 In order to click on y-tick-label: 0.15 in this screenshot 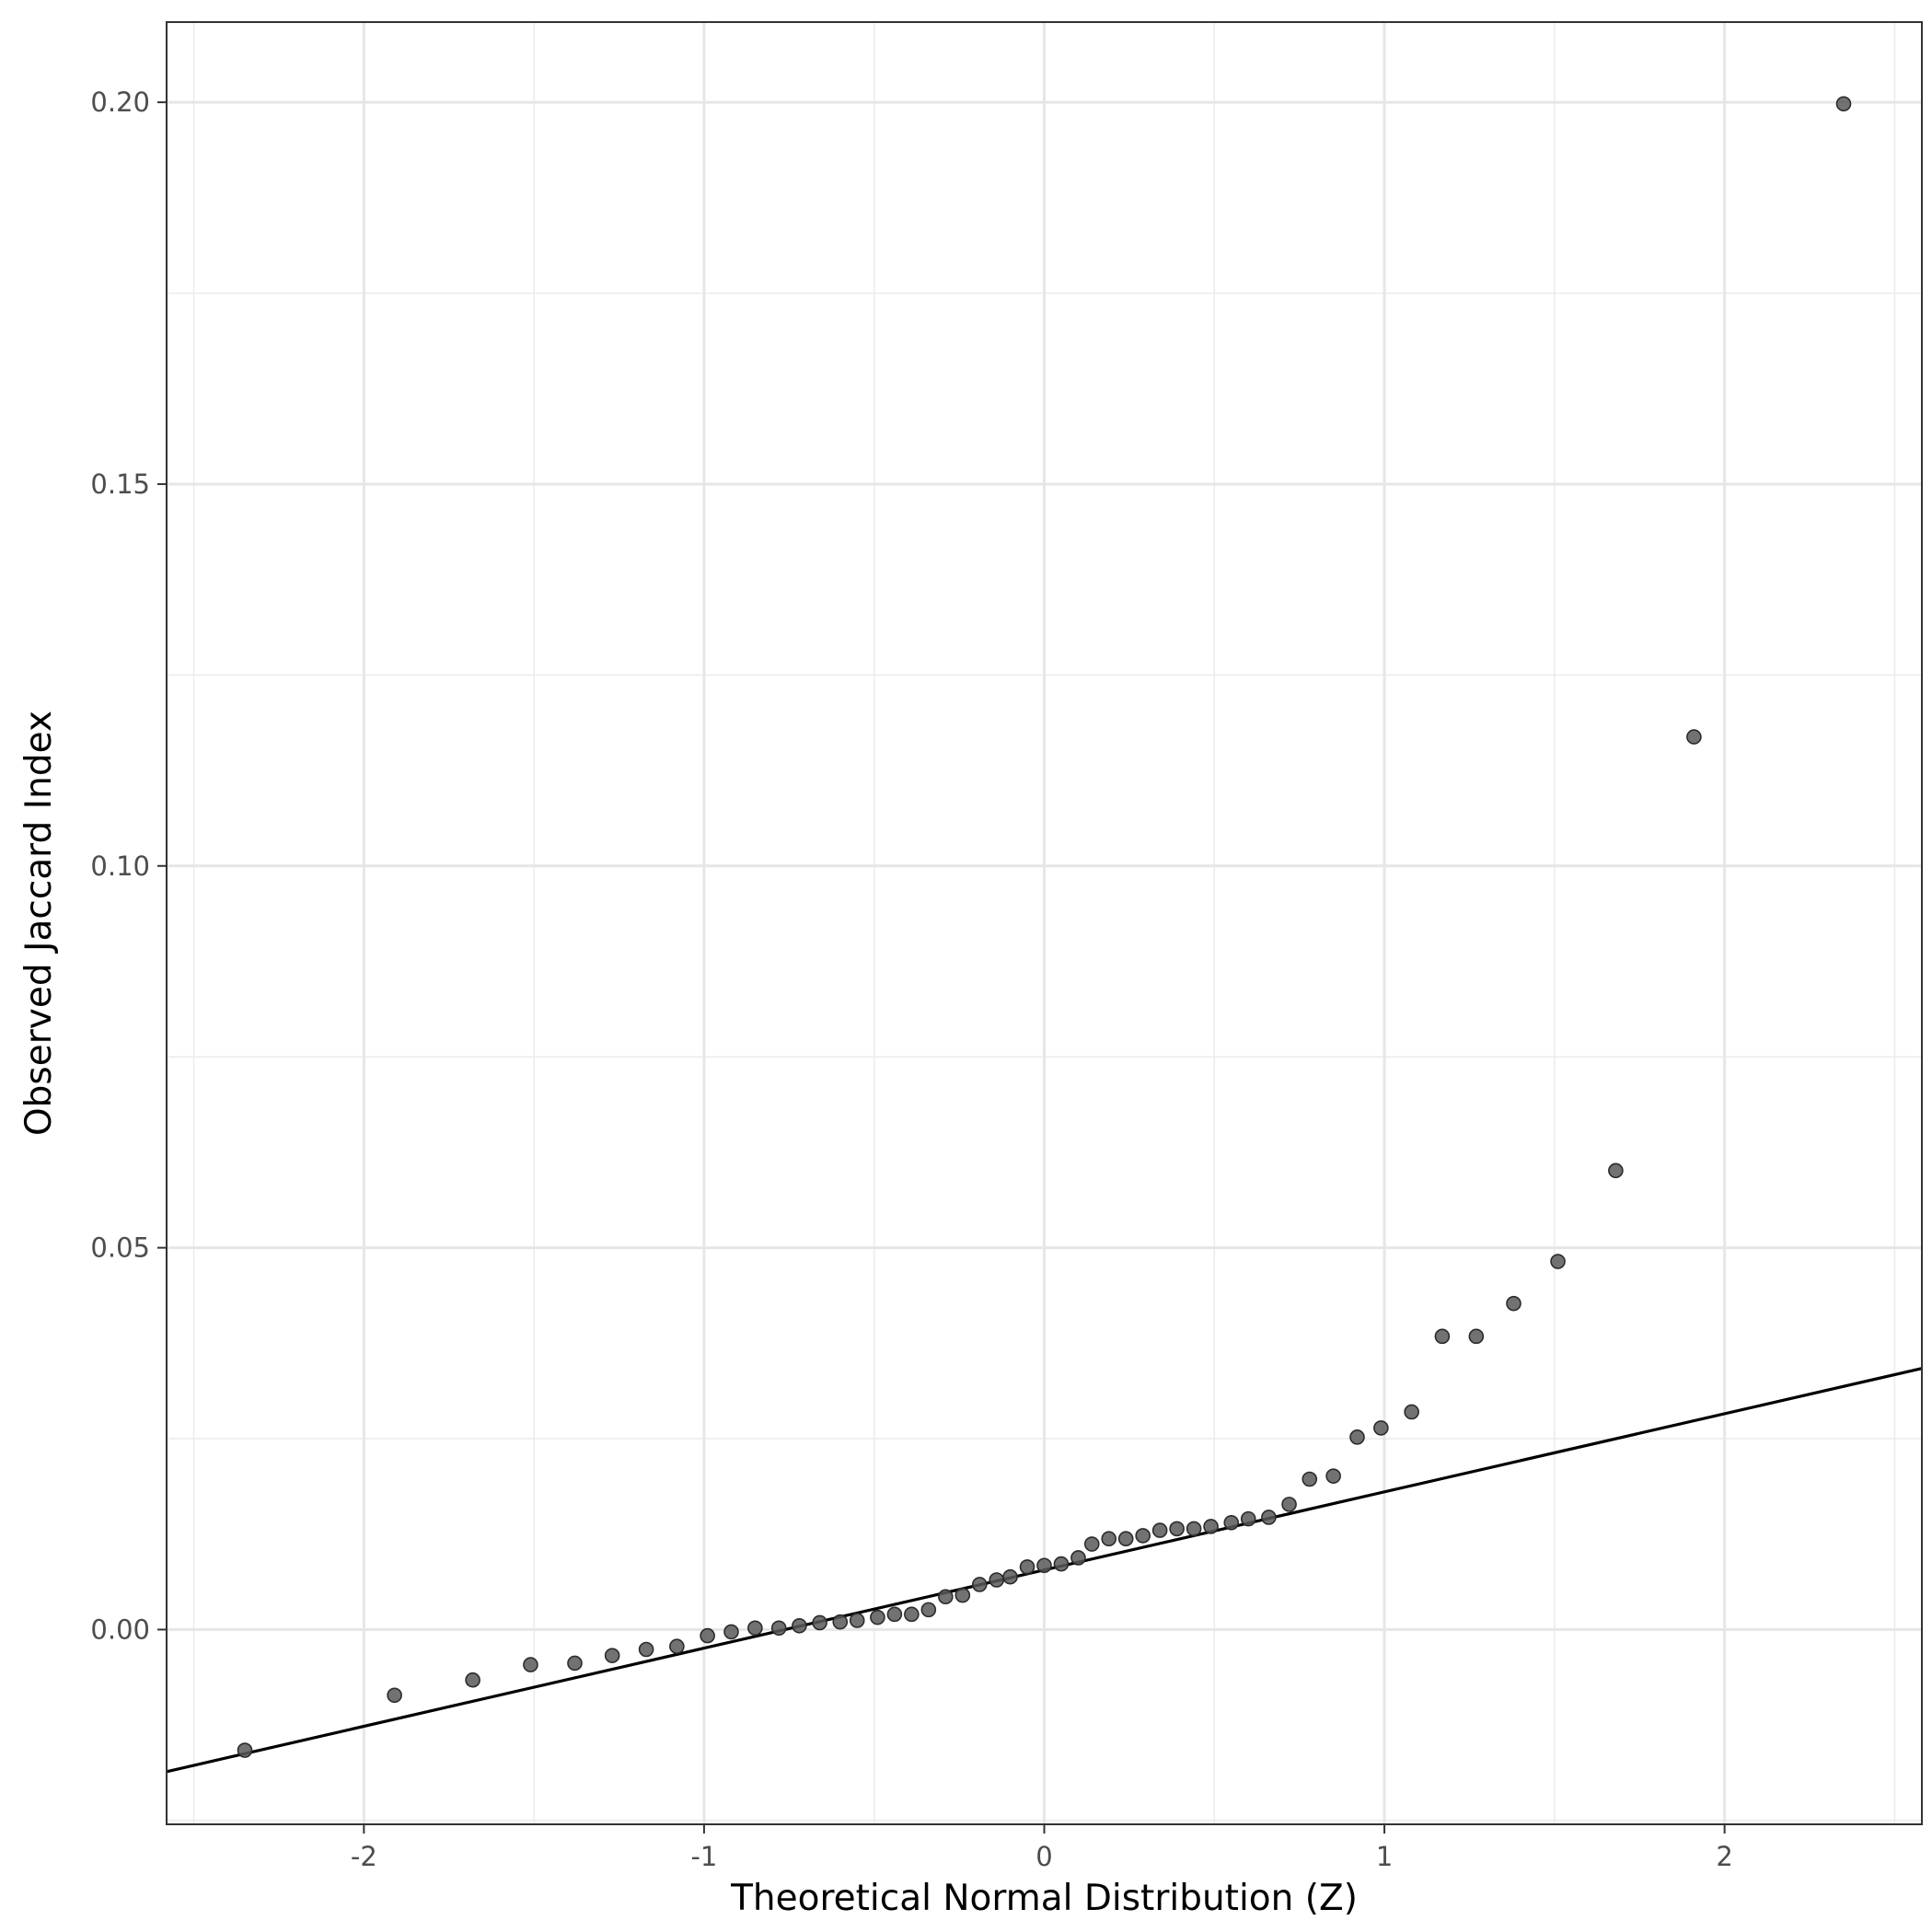, I will do `click(120, 485)`.